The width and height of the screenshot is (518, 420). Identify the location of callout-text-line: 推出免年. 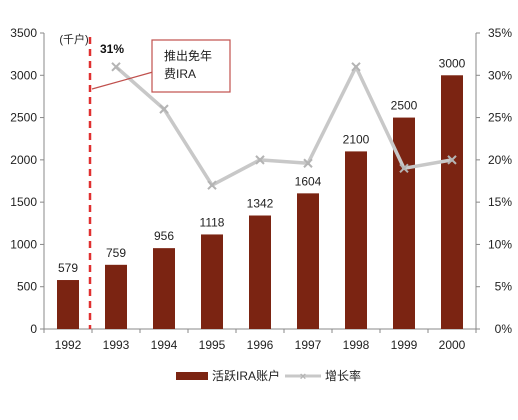
(188, 55).